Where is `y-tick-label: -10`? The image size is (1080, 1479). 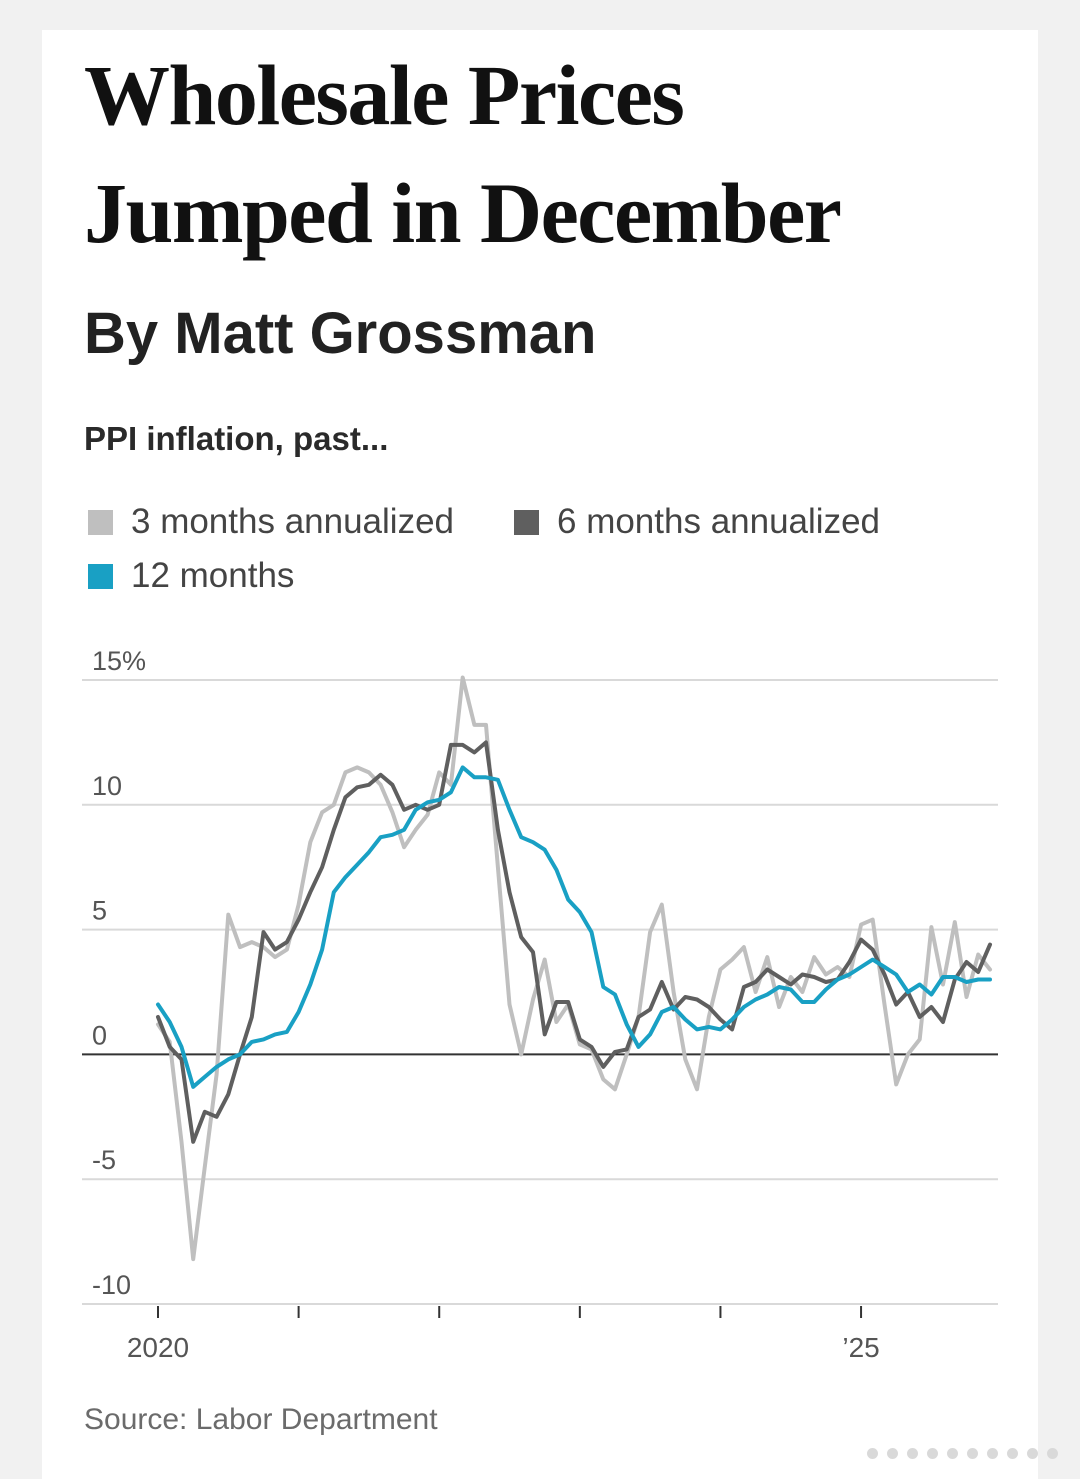 y-tick-label: -10 is located at coordinates (111, 1285).